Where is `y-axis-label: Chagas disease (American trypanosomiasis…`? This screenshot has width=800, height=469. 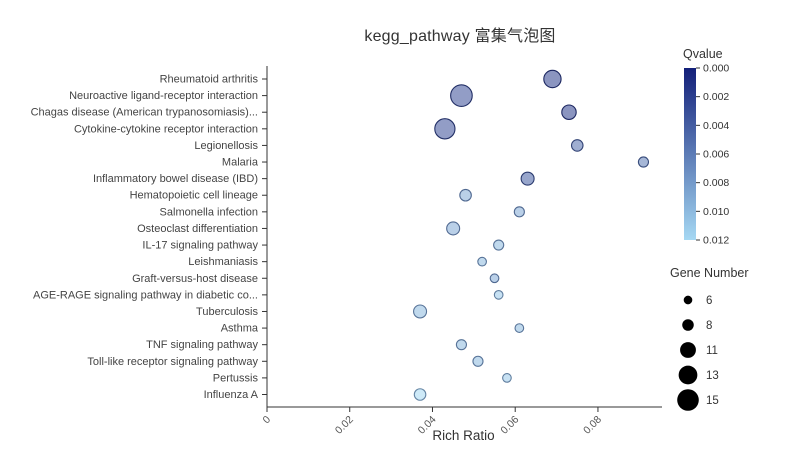 y-axis-label: Chagas disease (American trypanosomiasis… is located at coordinates (144, 113).